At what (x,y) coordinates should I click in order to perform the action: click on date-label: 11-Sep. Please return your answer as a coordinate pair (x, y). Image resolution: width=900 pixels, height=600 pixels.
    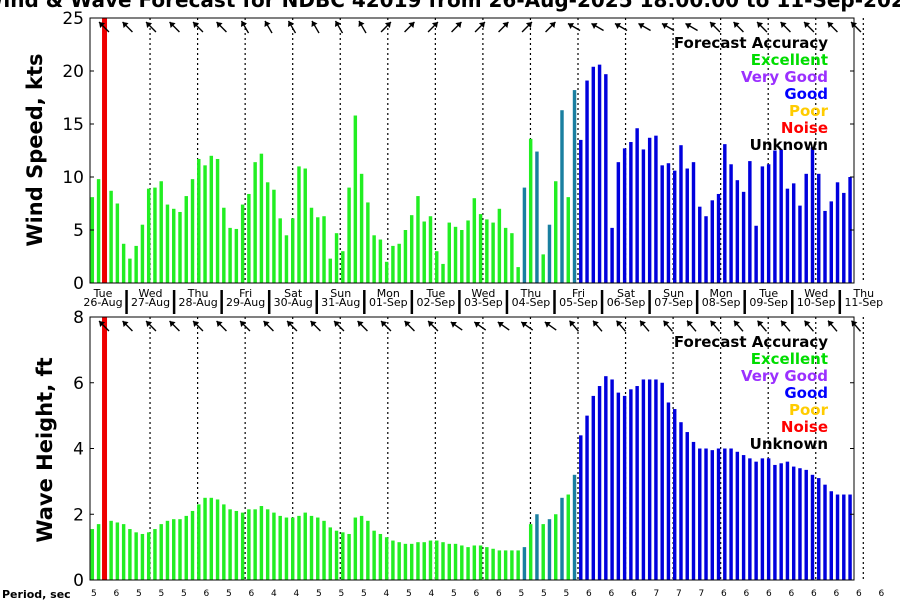
    Looking at the image, I should click on (863, 302).